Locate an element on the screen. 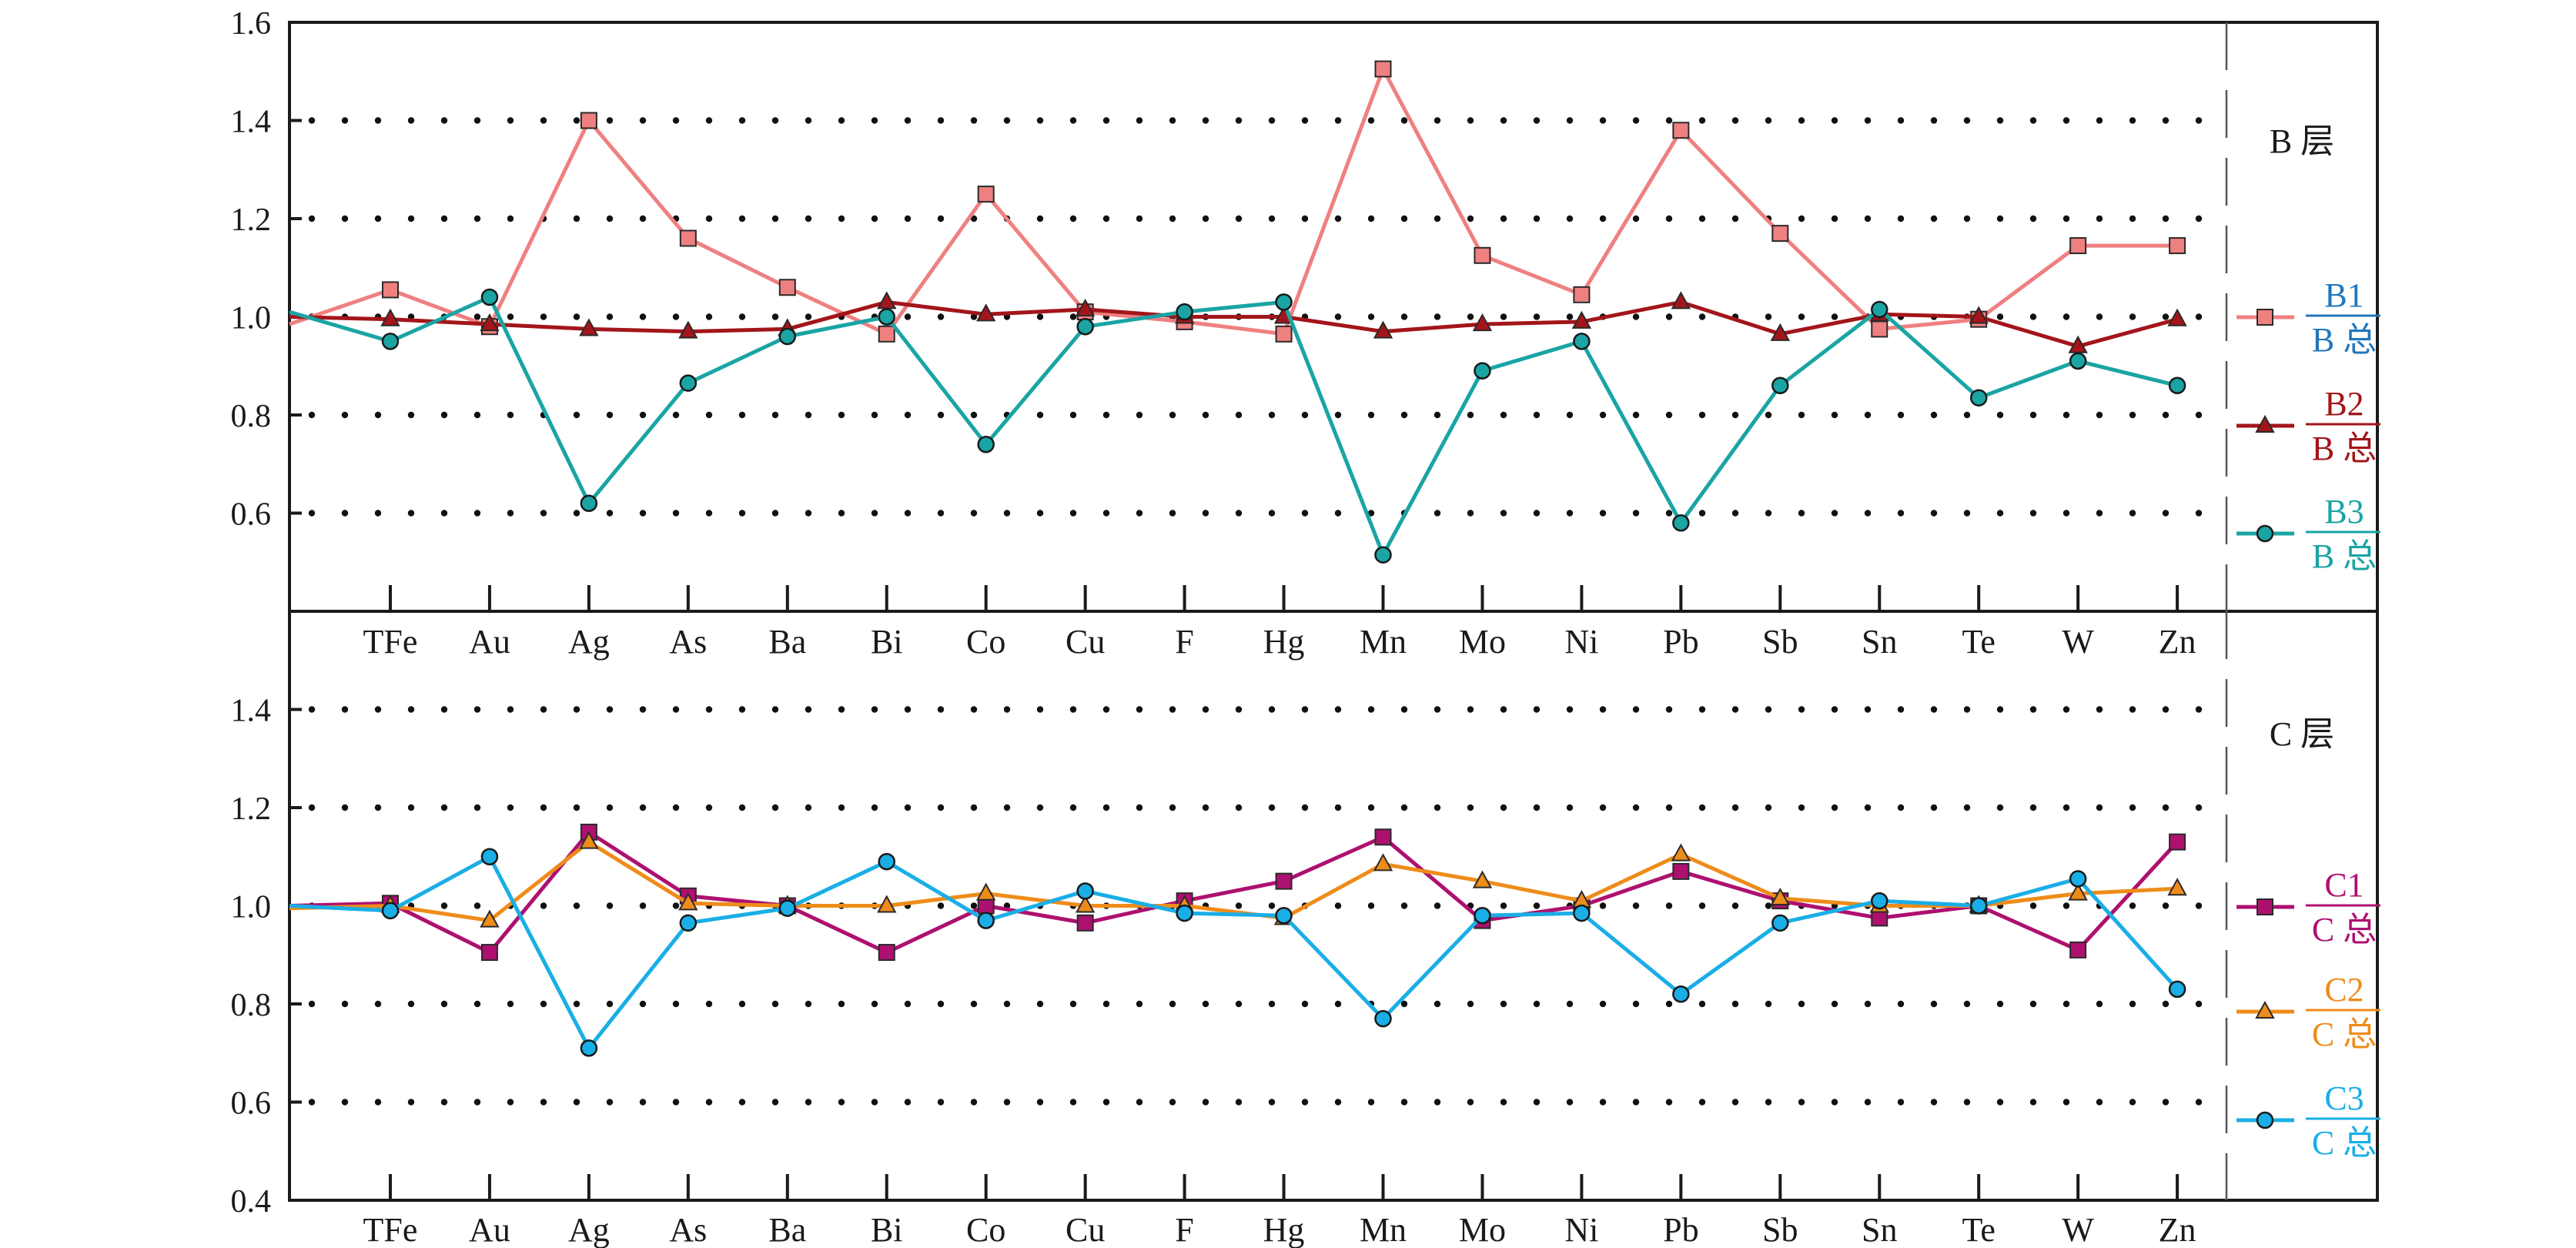 The image size is (2576, 1248). marker-c1 is located at coordinates (2178, 842).